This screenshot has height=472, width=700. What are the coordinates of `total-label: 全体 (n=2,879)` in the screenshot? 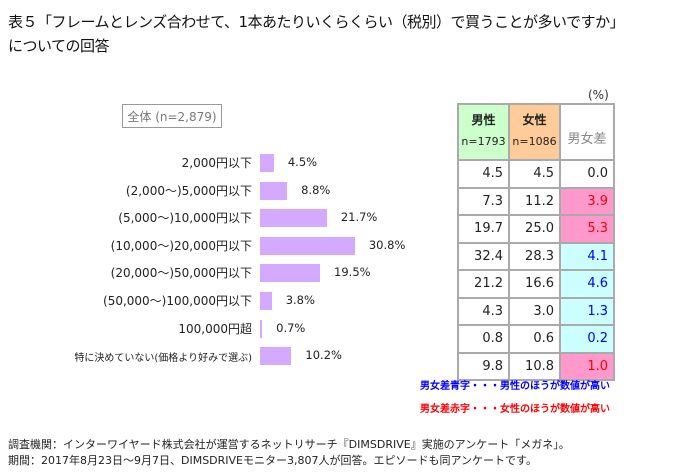 It's located at (172, 116).